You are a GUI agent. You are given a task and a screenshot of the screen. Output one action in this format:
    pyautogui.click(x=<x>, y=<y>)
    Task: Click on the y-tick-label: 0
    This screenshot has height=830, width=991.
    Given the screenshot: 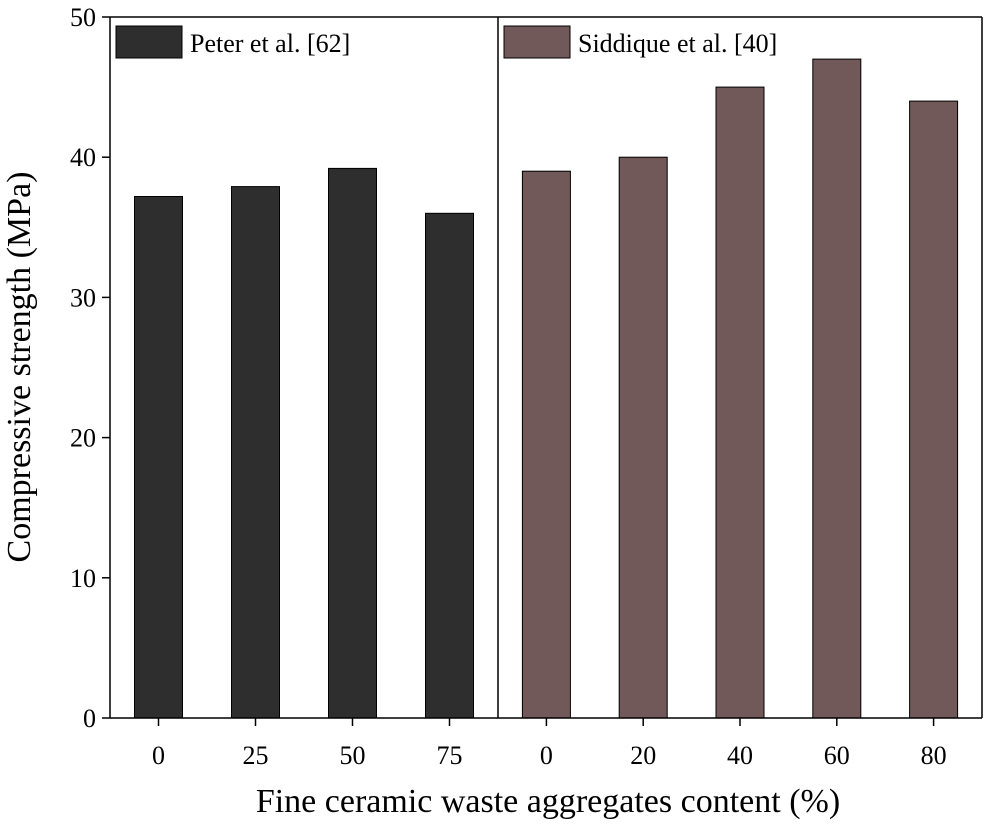 What is the action you would take?
    pyautogui.click(x=89, y=718)
    